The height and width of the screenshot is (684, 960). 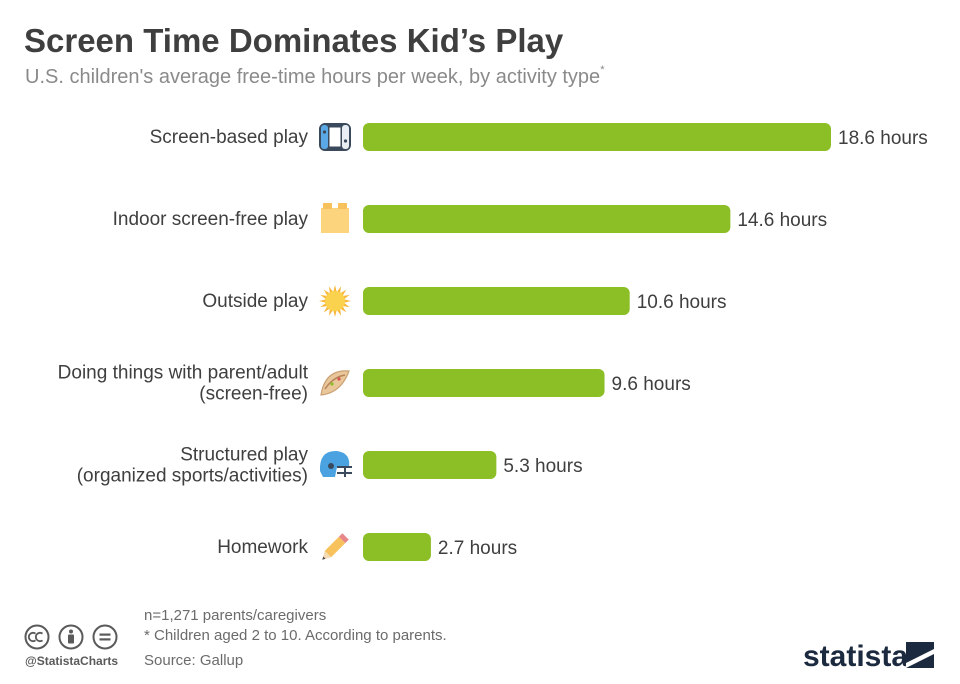 What do you see at coordinates (211, 219) in the screenshot?
I see `category-label: Indoor screen-free play` at bounding box center [211, 219].